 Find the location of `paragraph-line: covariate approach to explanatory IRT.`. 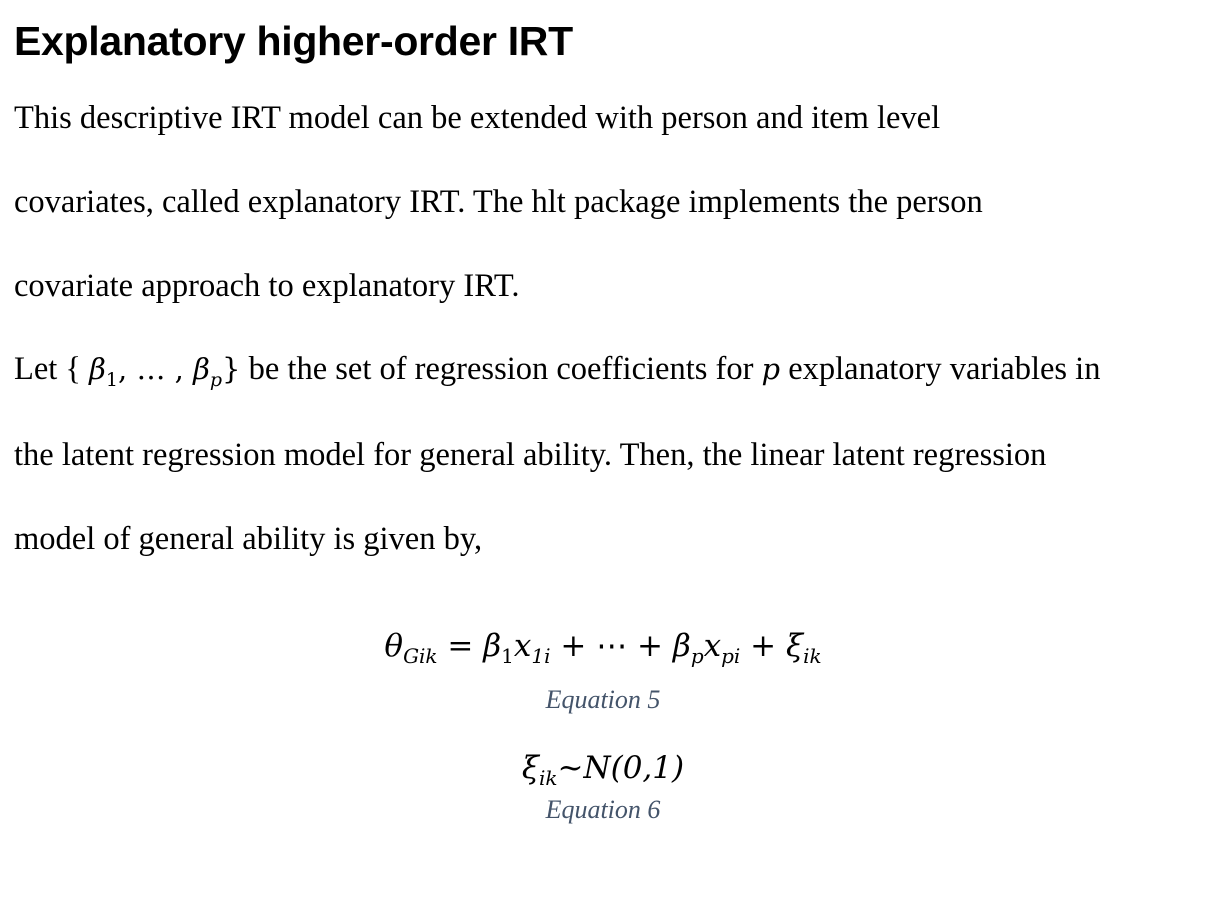

paragraph-line: covariate approach to explanatory IRT. is located at coordinates (267, 286).